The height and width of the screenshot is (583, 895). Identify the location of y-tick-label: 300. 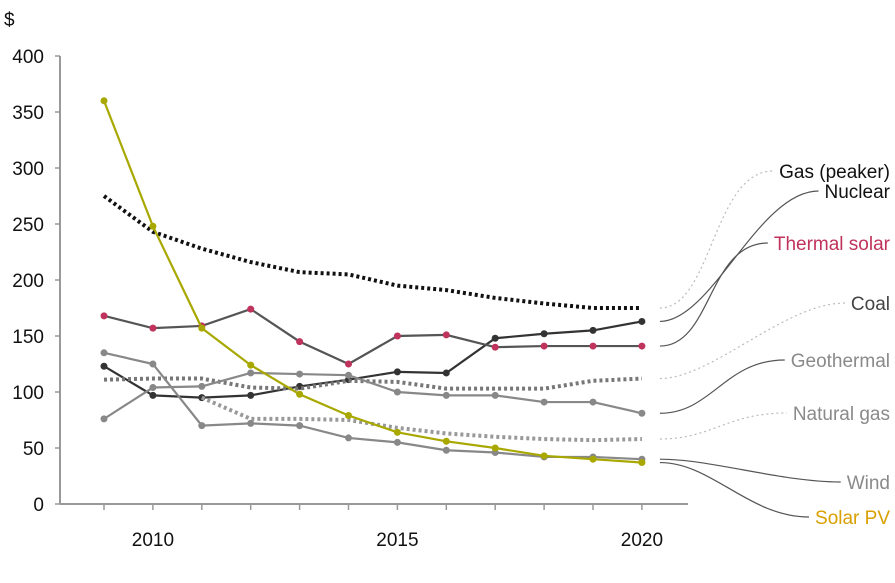
(28, 169).